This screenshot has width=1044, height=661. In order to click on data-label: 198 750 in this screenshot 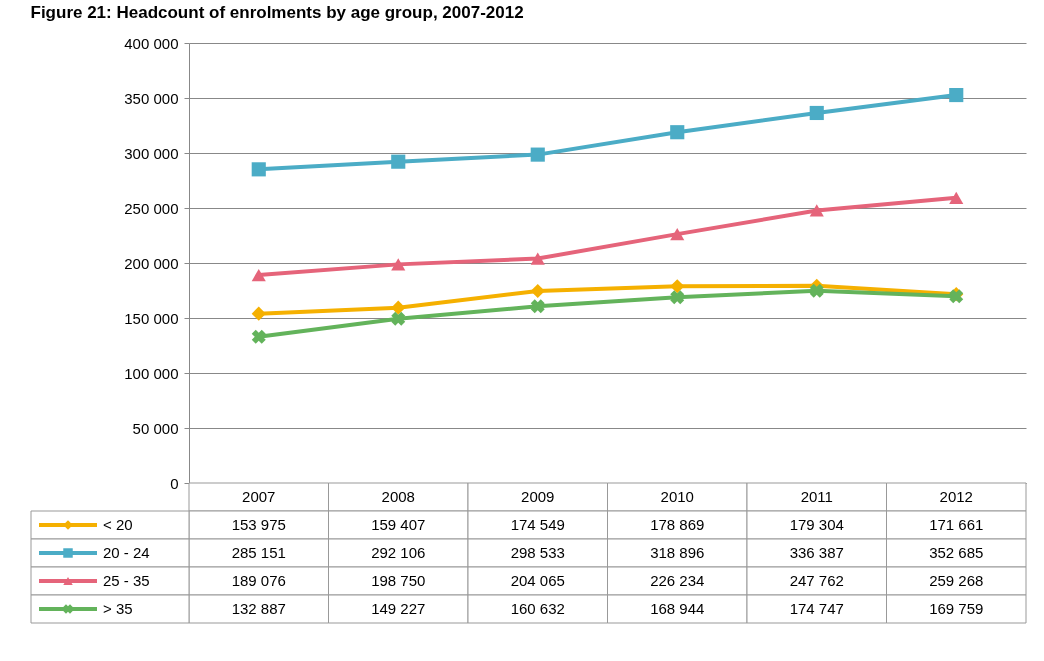, I will do `click(398, 580)`.